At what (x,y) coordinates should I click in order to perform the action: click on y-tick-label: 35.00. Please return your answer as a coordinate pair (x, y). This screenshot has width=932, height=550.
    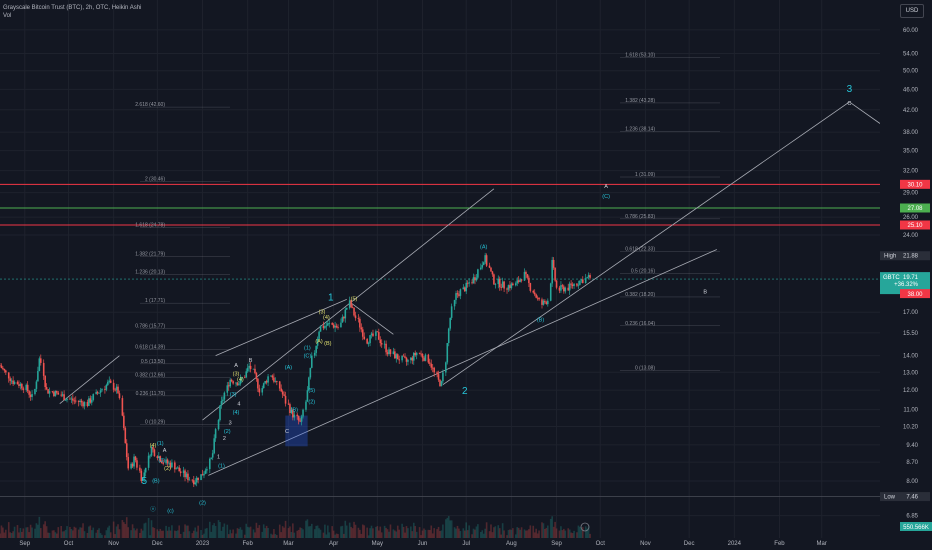
    Looking at the image, I should click on (911, 152).